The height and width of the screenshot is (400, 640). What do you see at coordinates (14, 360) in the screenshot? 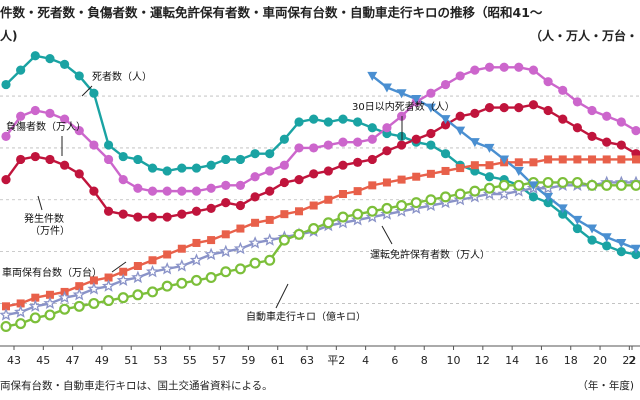
I see `x-tick-label: 43` at bounding box center [14, 360].